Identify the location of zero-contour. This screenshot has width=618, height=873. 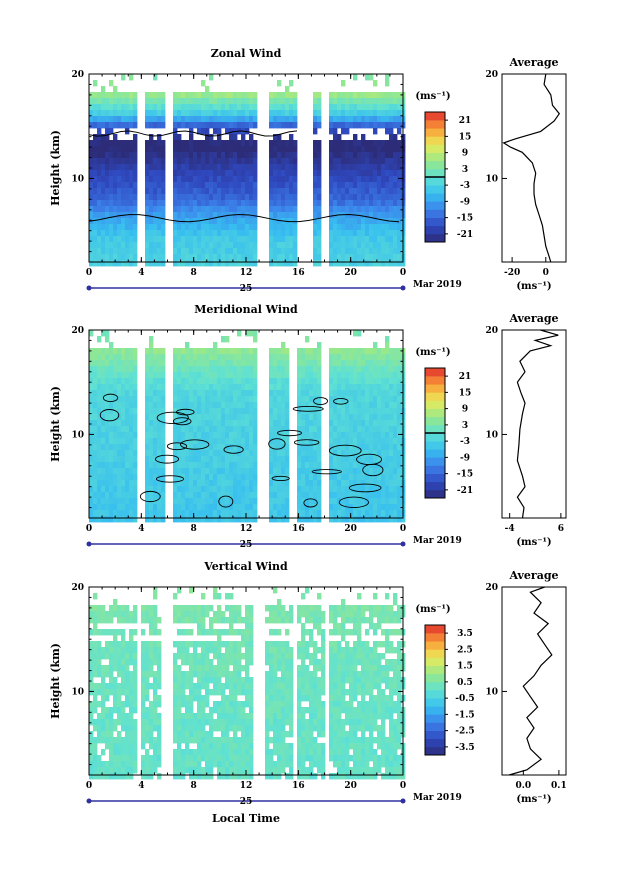
(310, 503).